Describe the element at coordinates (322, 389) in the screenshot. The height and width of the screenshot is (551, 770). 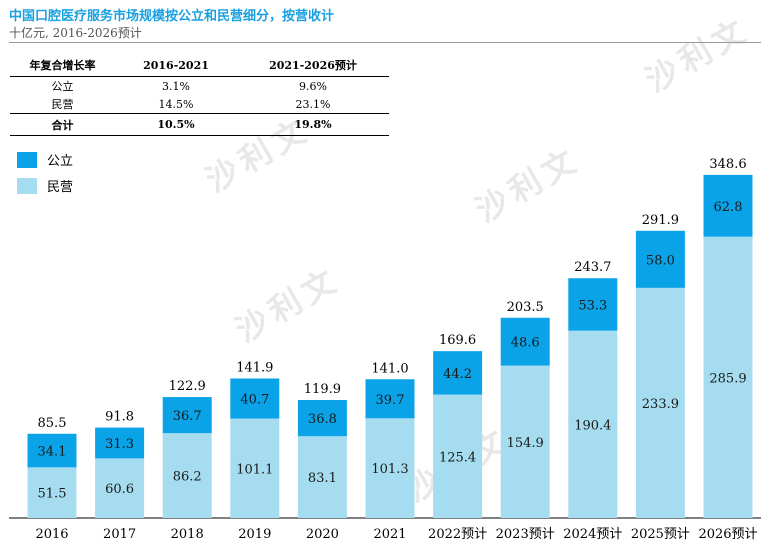
I see `bar-total-label: 119.9` at that location.